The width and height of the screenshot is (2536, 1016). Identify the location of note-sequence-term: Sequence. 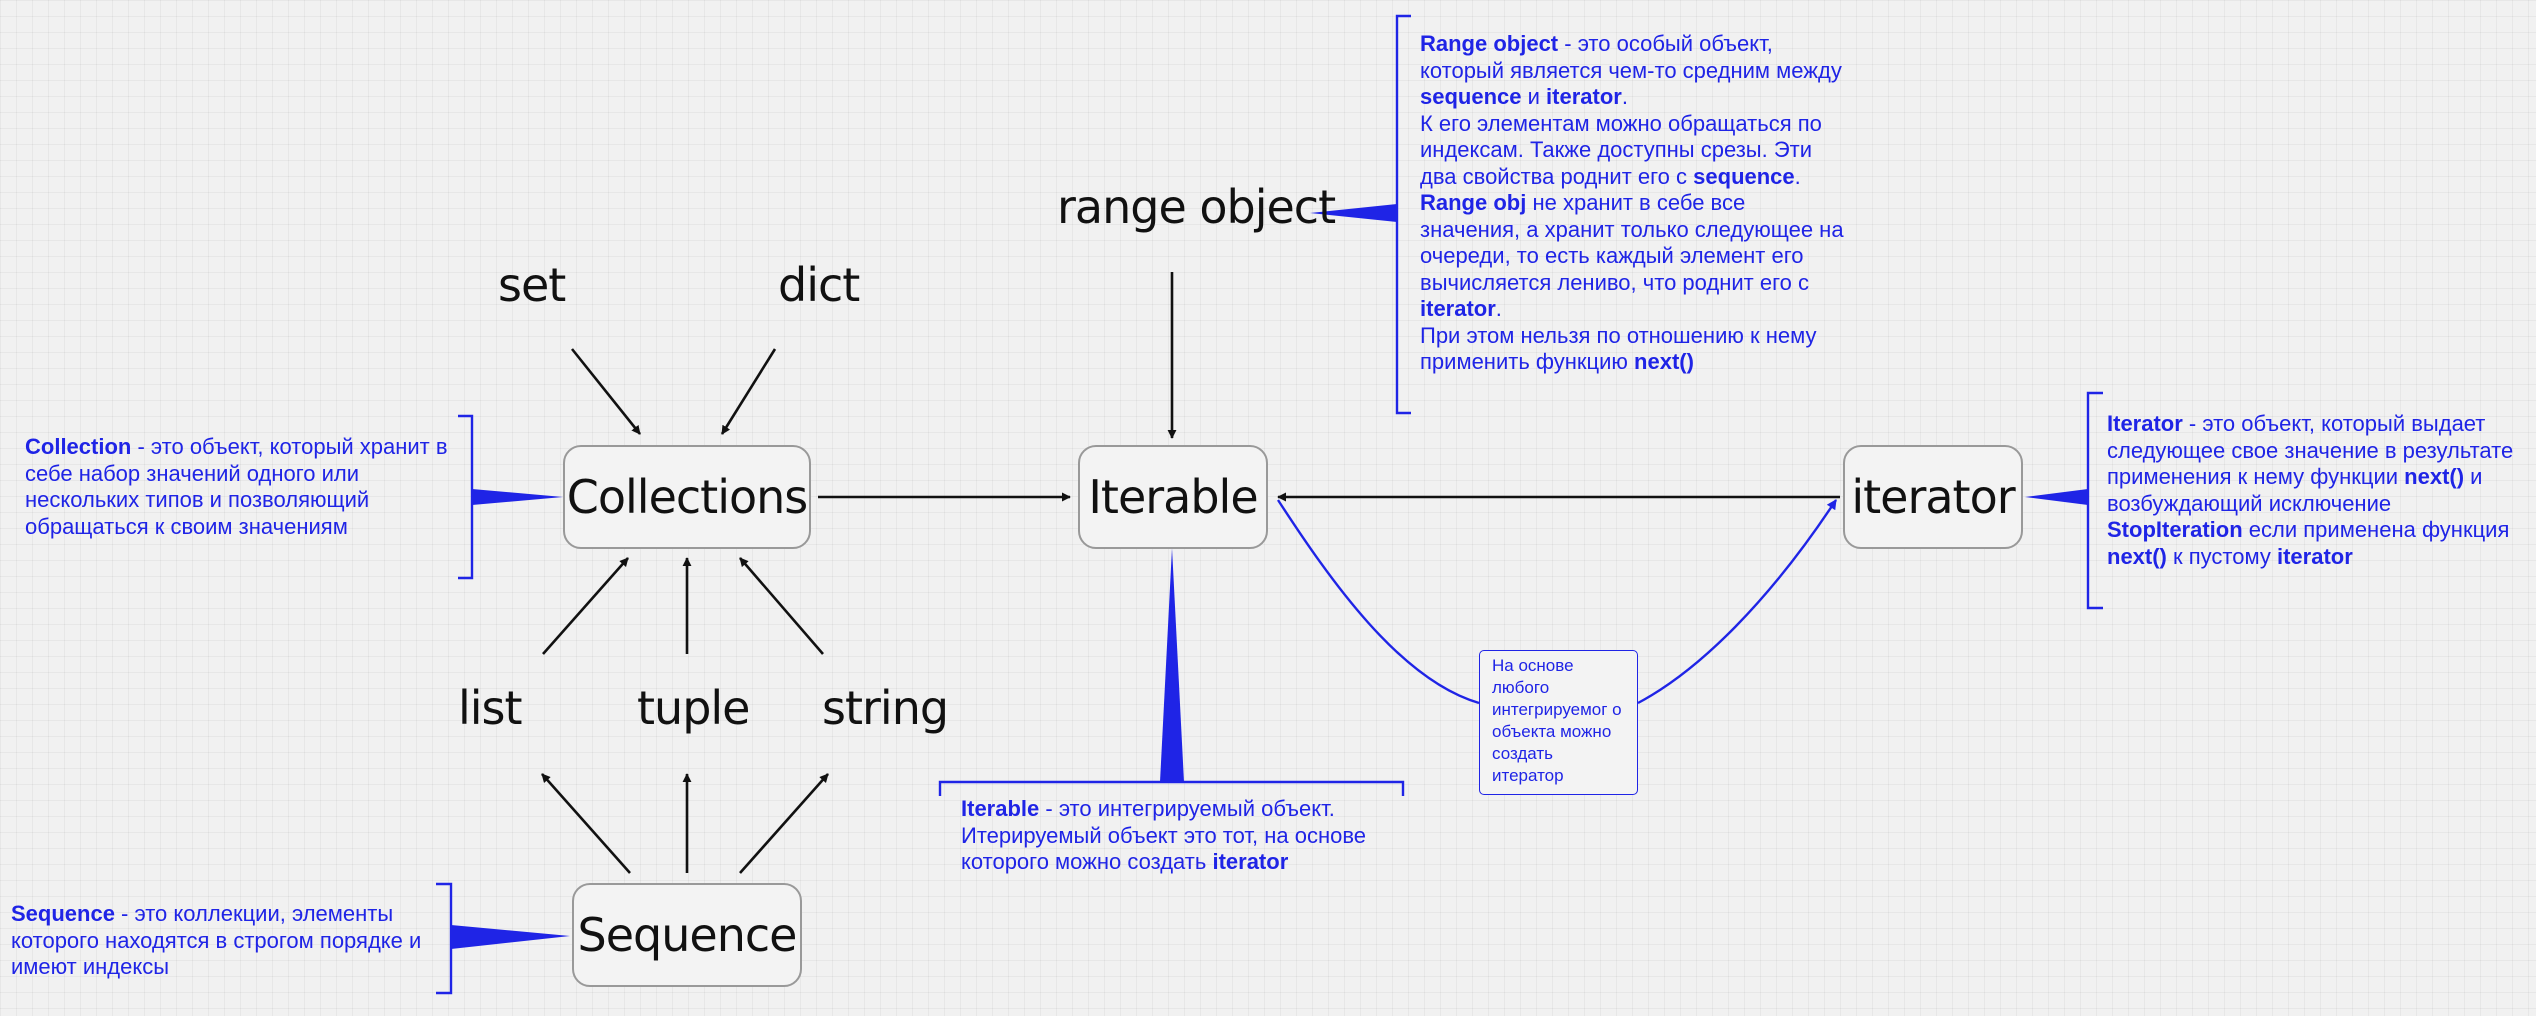
(63, 913).